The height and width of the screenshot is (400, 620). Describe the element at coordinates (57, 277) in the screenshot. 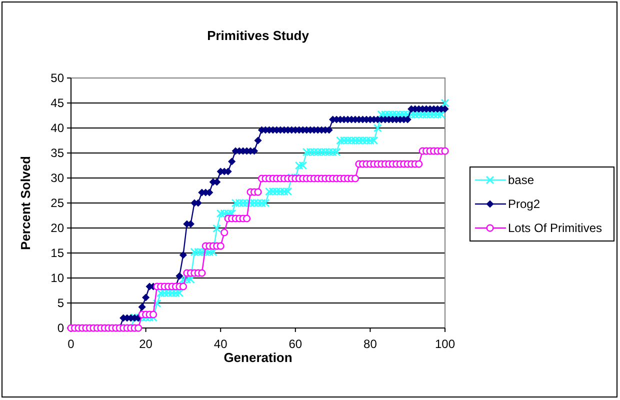

I see `y-tick-label: 10` at that location.